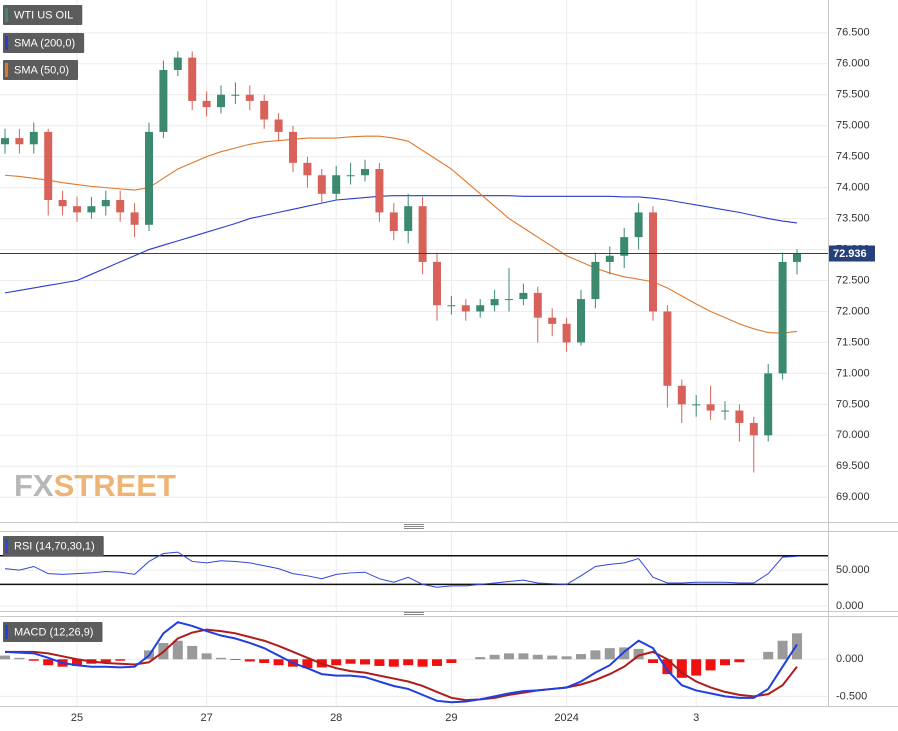 The image size is (898, 731). Describe the element at coordinates (853, 435) in the screenshot. I see `y-tick-label: 70.000` at that location.